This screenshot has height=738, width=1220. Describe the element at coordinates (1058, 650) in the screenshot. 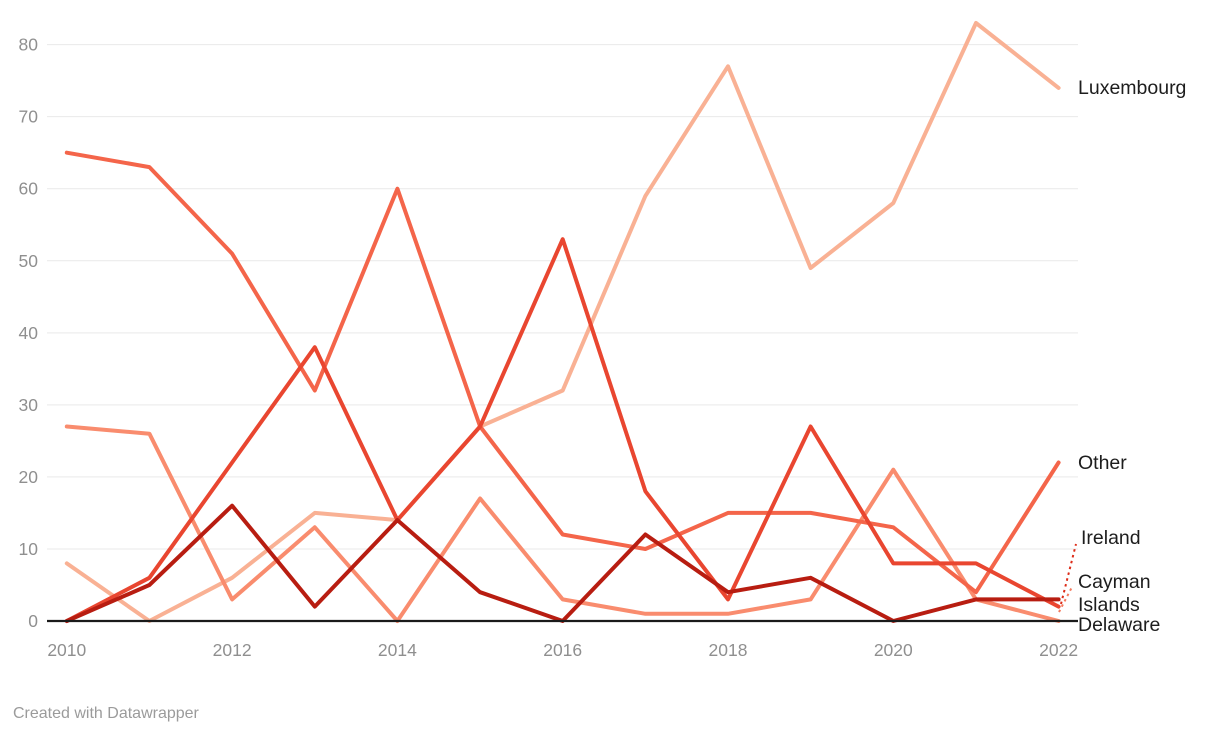

I see `x-tick-label-2022: 2022` at that location.